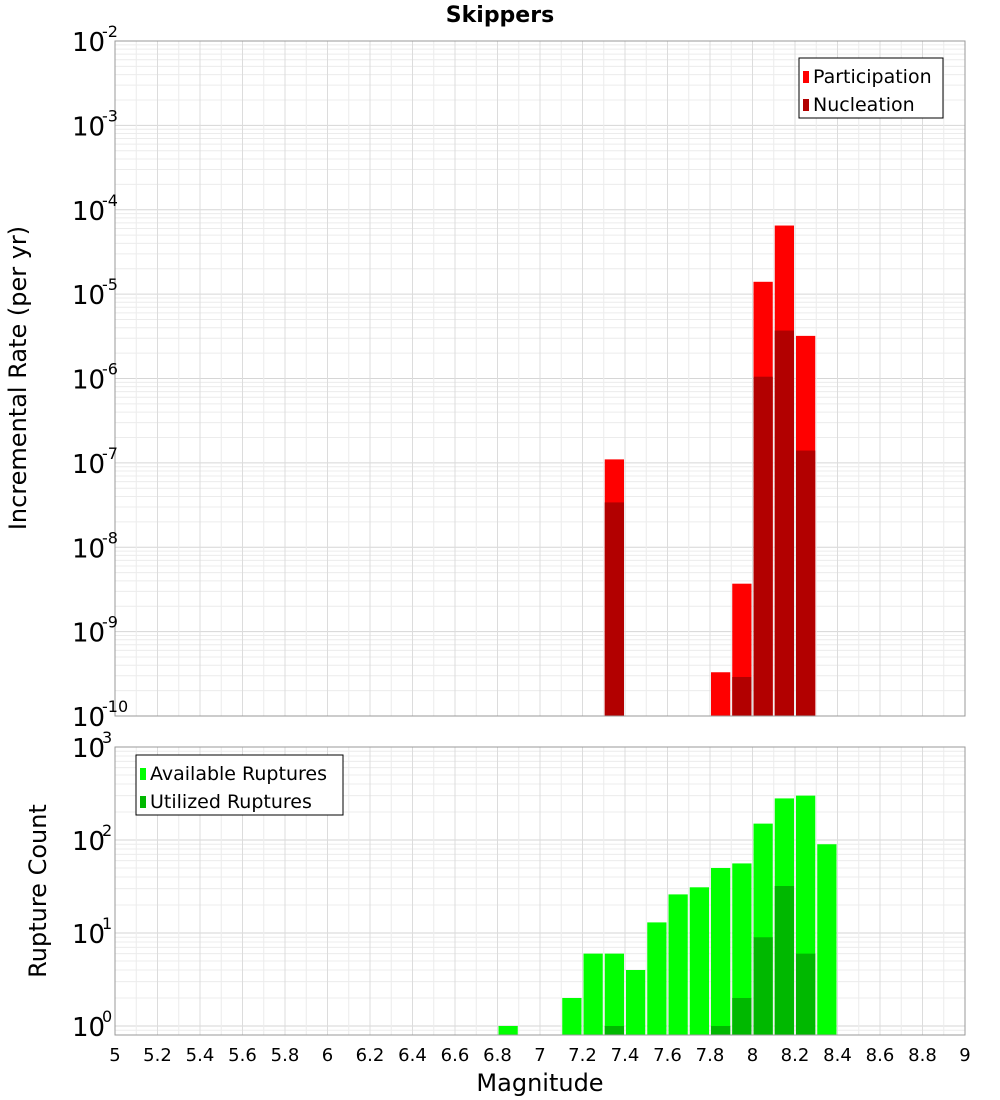 The image size is (1000, 1100). I want to click on x-tick-label: 7.4, so click(625, 1055).